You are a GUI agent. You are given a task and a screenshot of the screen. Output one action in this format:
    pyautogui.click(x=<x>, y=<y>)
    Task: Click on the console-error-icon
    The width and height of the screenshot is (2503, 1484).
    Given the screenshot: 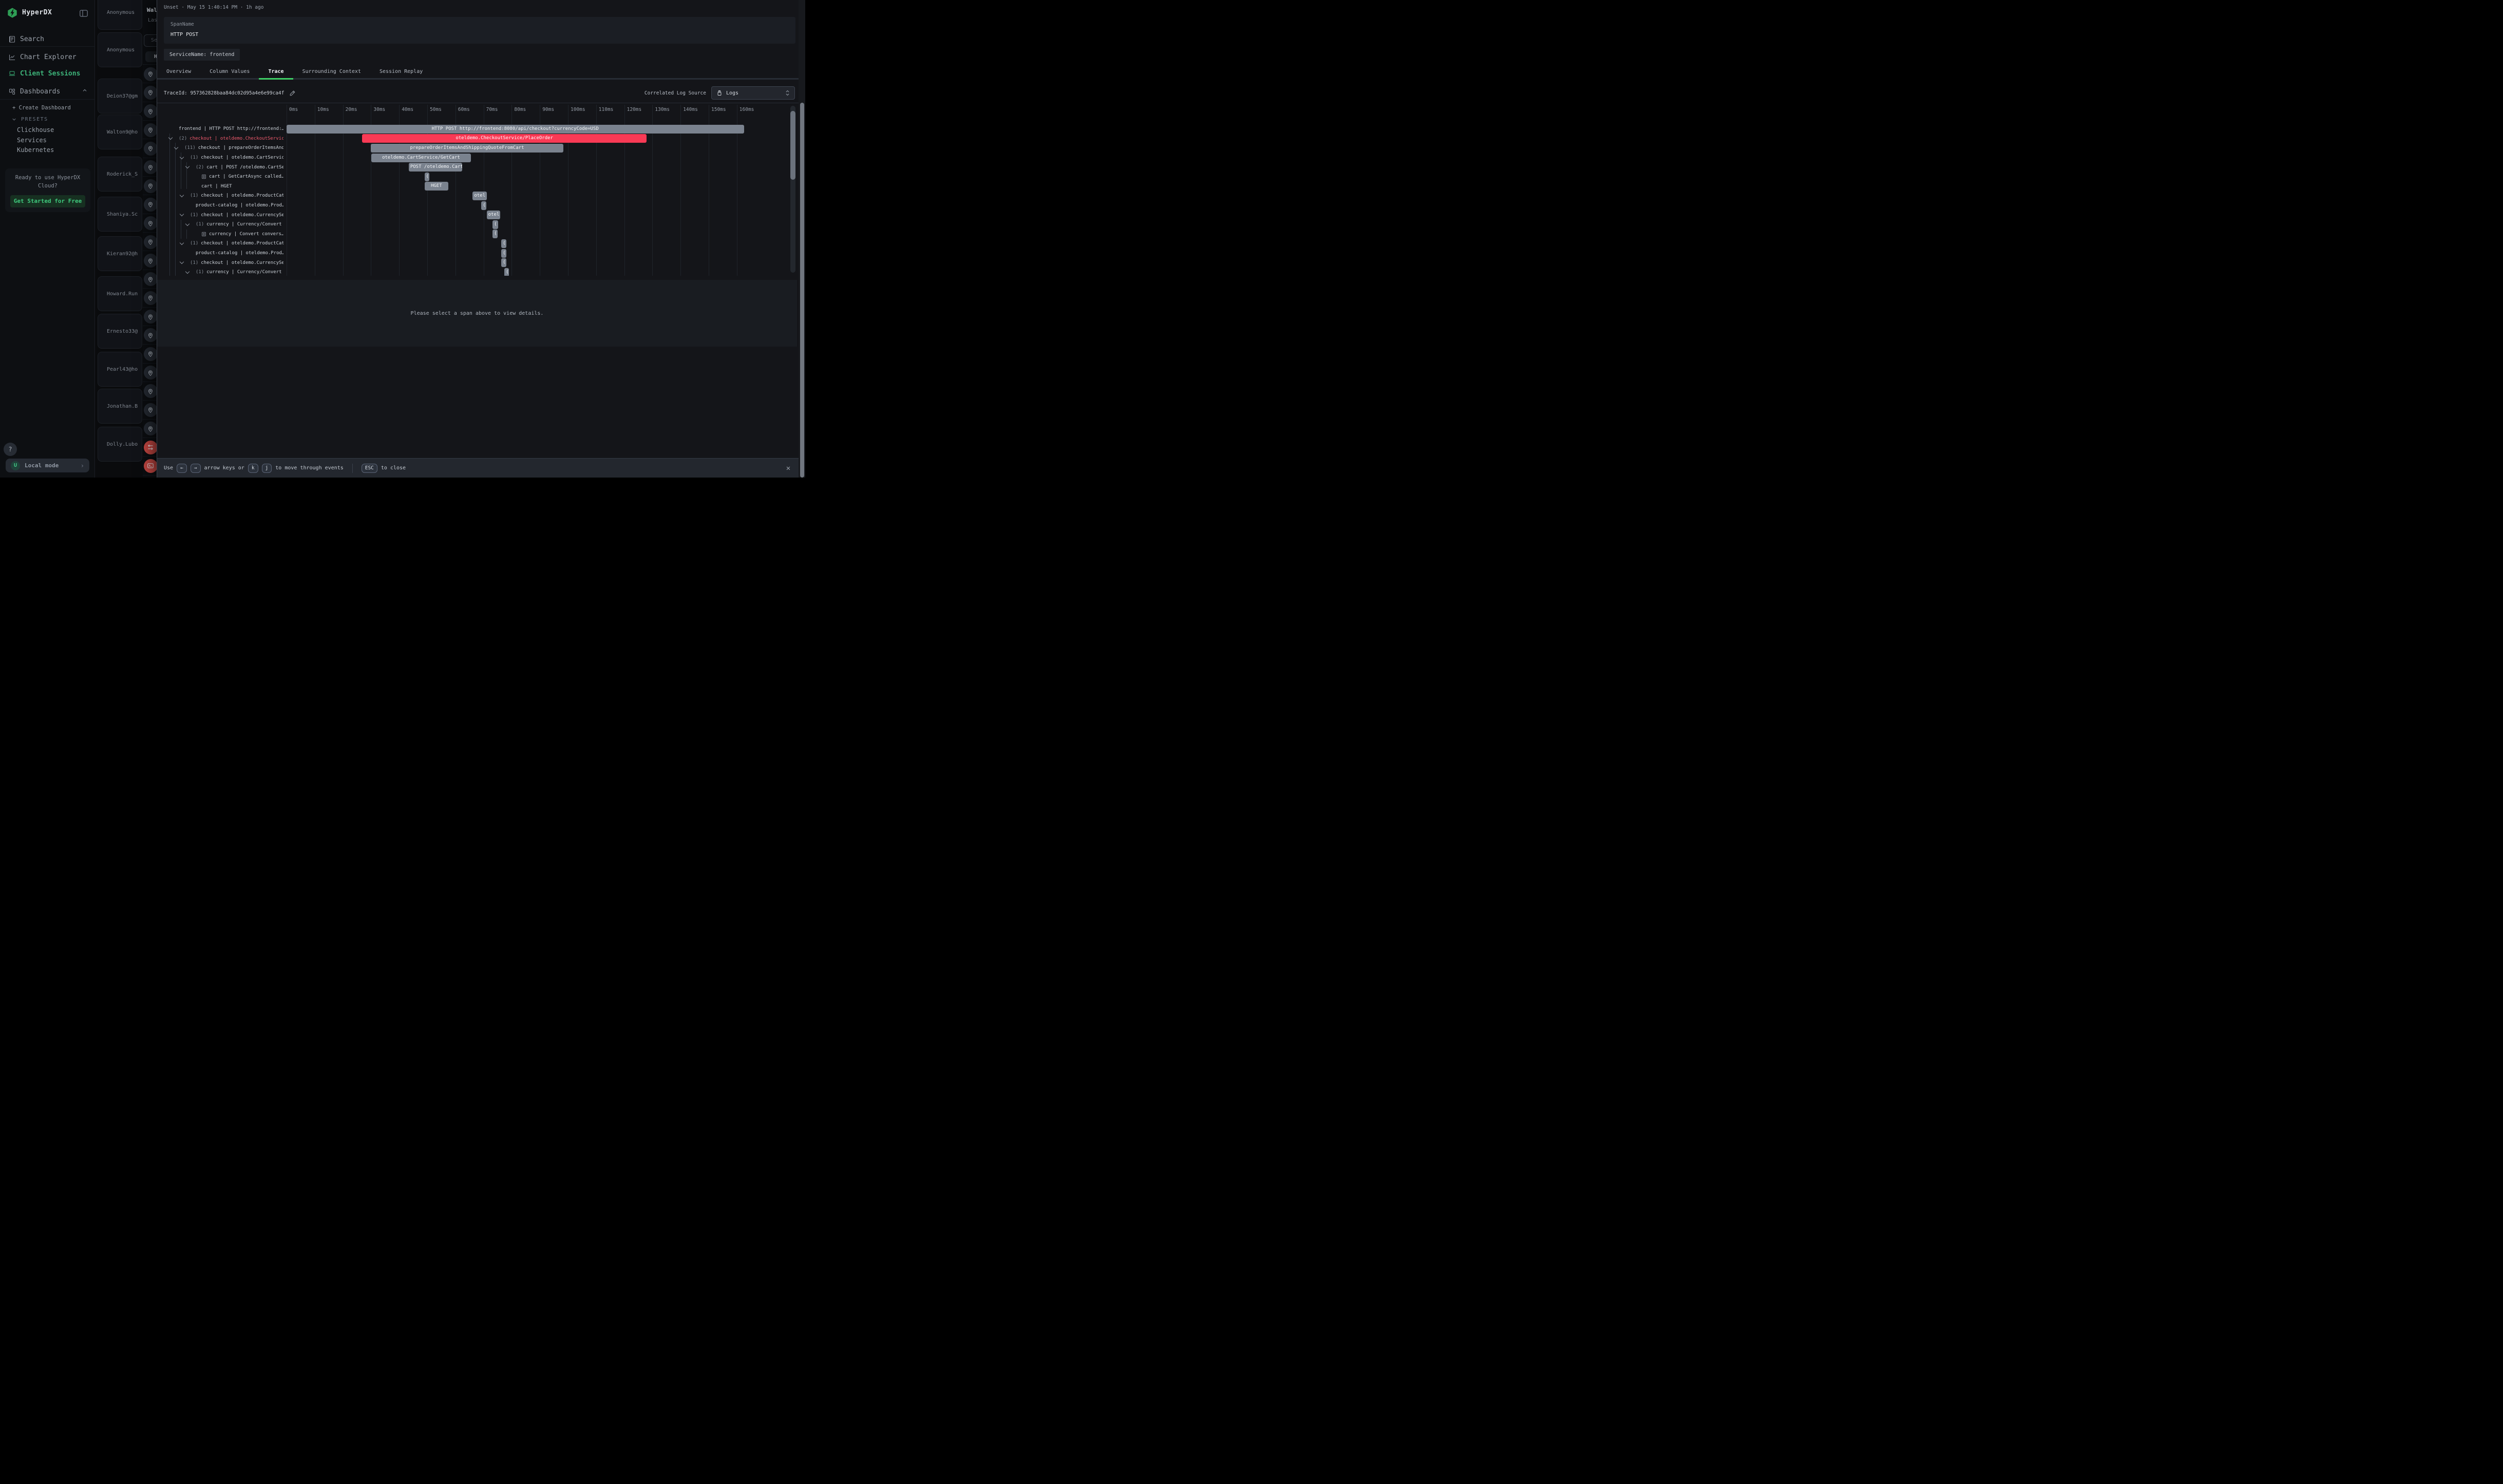 What is the action you would take?
    pyautogui.click(x=150, y=466)
    